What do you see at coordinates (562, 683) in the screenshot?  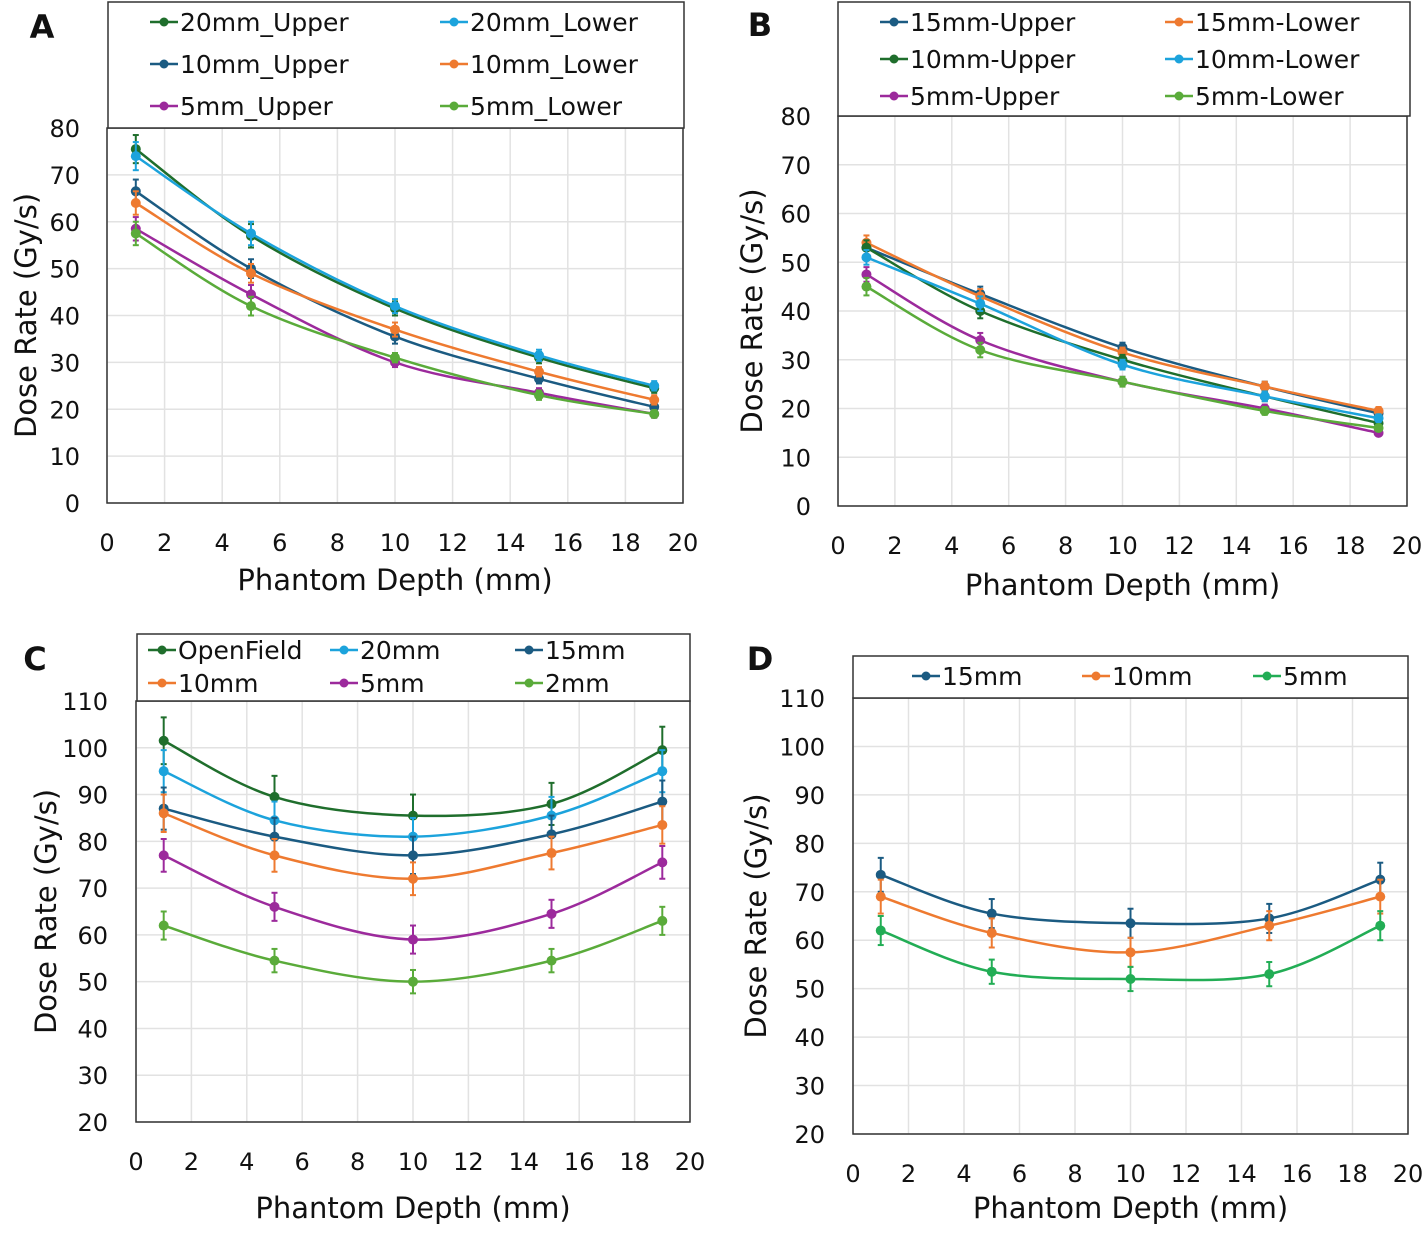 I see `legend-entry: 2mm` at bounding box center [562, 683].